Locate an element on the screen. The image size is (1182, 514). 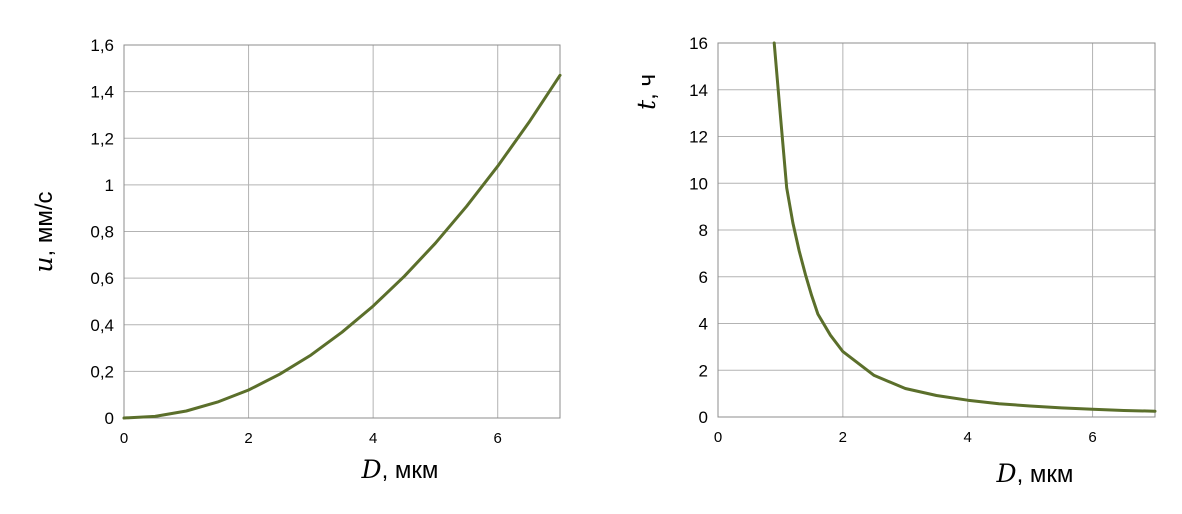
y-axis-label: u, мм/с is located at coordinates (43, 231).